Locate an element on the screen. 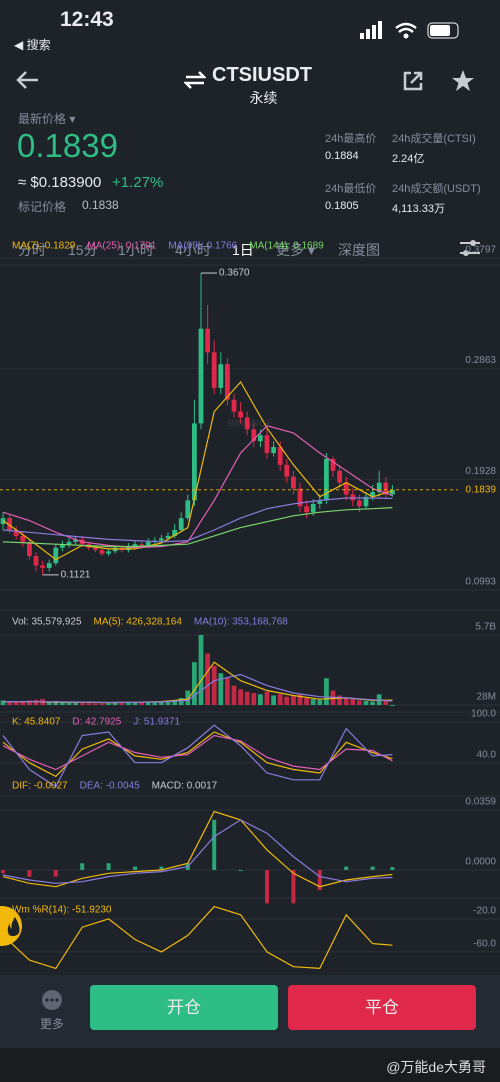 This screenshot has height=1082, width=500. tab: 深度图 is located at coordinates (359, 250).